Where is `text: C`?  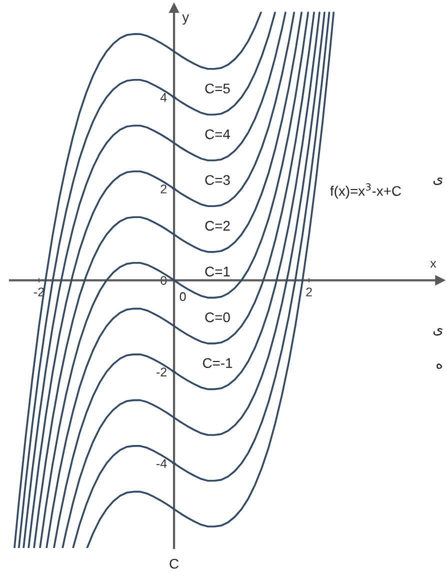 text: C is located at coordinates (174, 563).